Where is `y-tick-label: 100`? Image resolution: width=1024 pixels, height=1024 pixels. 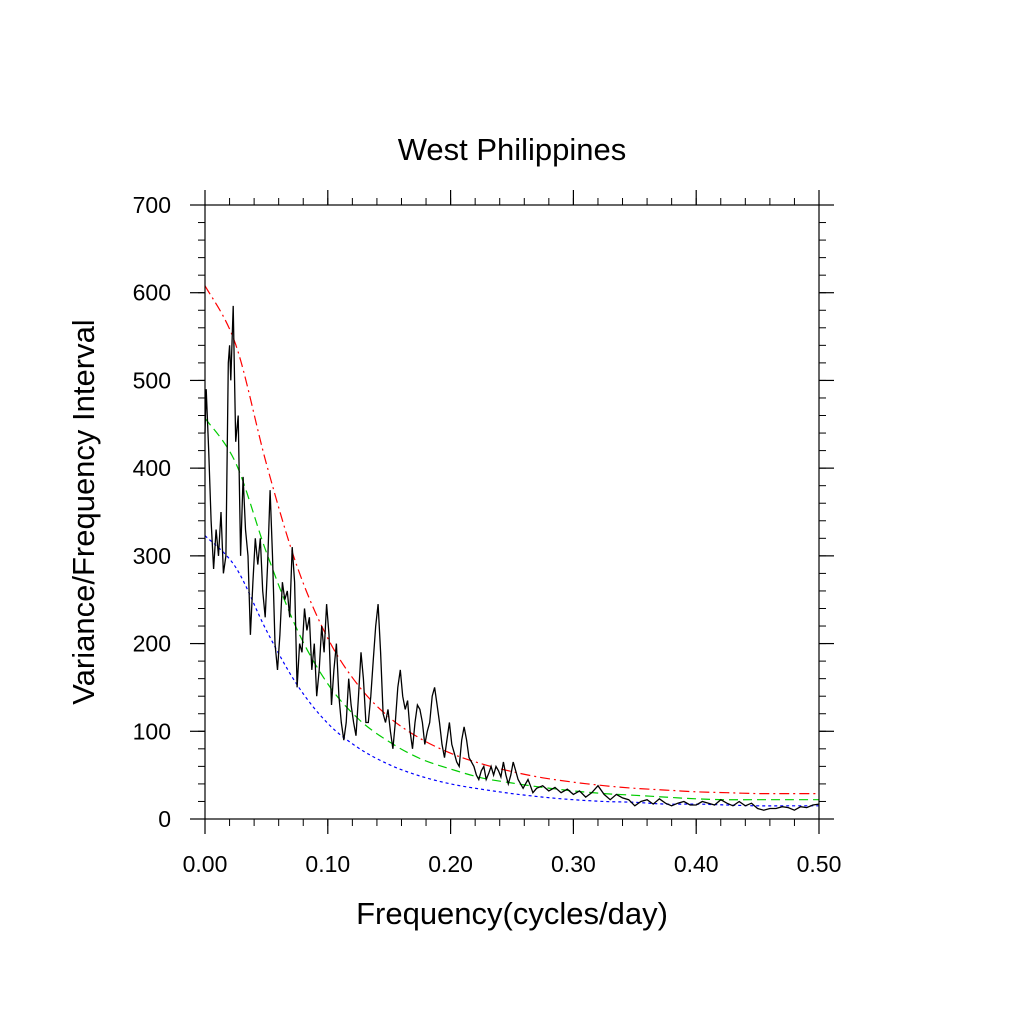
y-tick-label: 100 is located at coordinates (152, 731).